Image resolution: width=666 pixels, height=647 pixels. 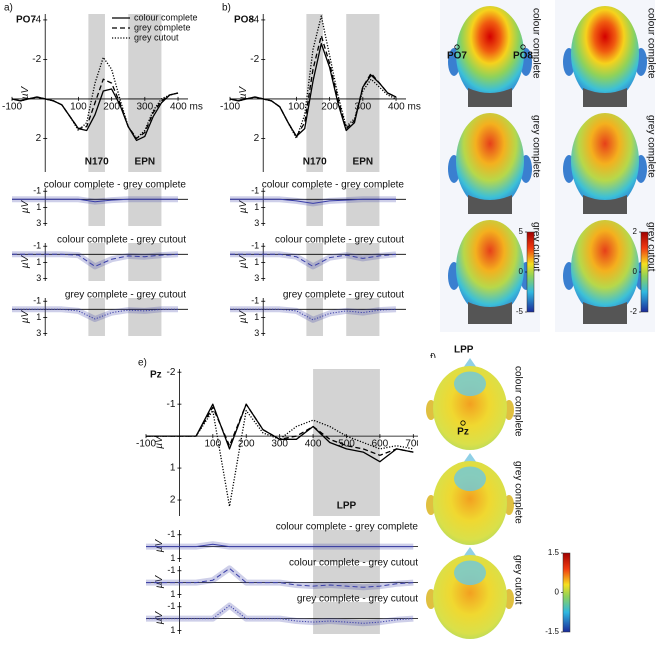 What do you see at coordinates (634, 311) in the screenshot?
I see `colorbar-tick-label: -2` at bounding box center [634, 311].